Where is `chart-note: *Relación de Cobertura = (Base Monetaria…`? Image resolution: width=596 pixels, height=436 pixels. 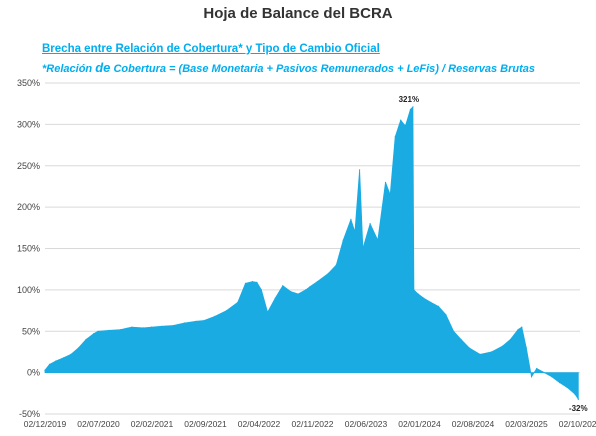 chart-note: *Relación de Cobertura = (Base Monetaria… is located at coordinates (288, 67).